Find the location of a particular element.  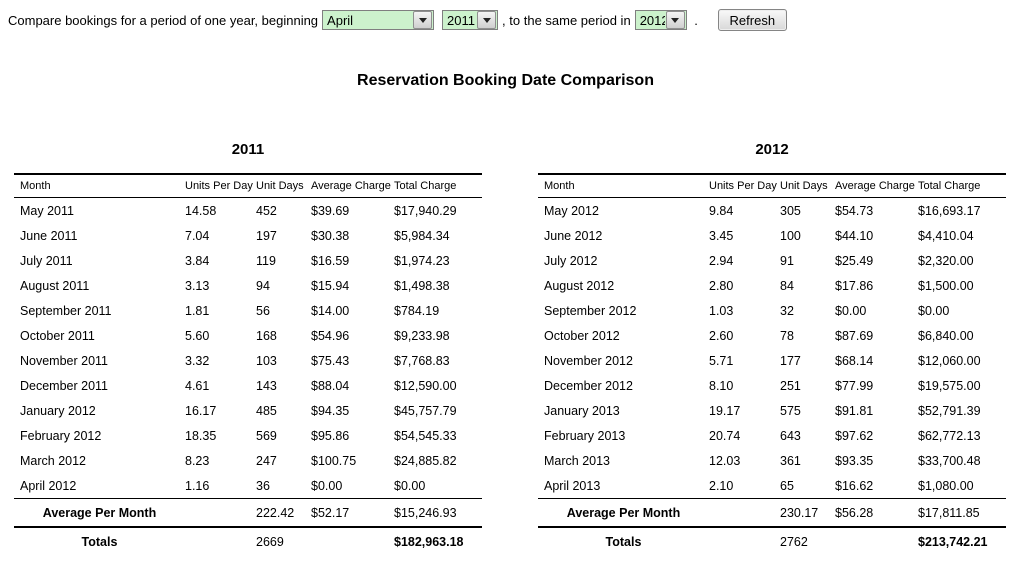

table-row: January 2012 16.17 485 $94.35 $45,757.79 is located at coordinates (248, 410).